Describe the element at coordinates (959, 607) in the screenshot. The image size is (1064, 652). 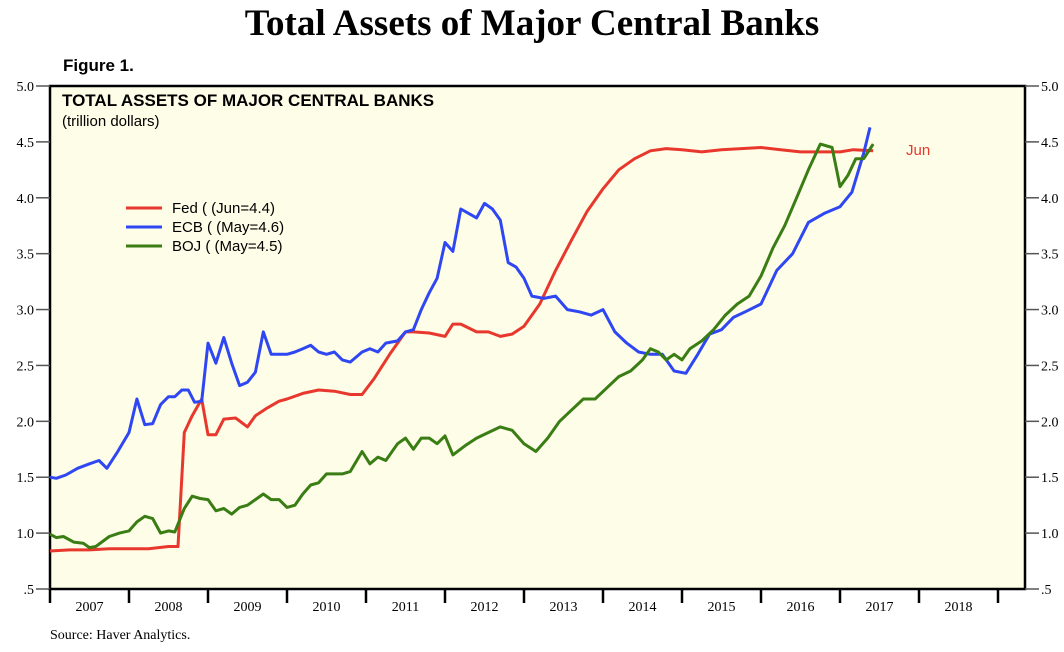
I see `x-tick-label: 2018` at that location.